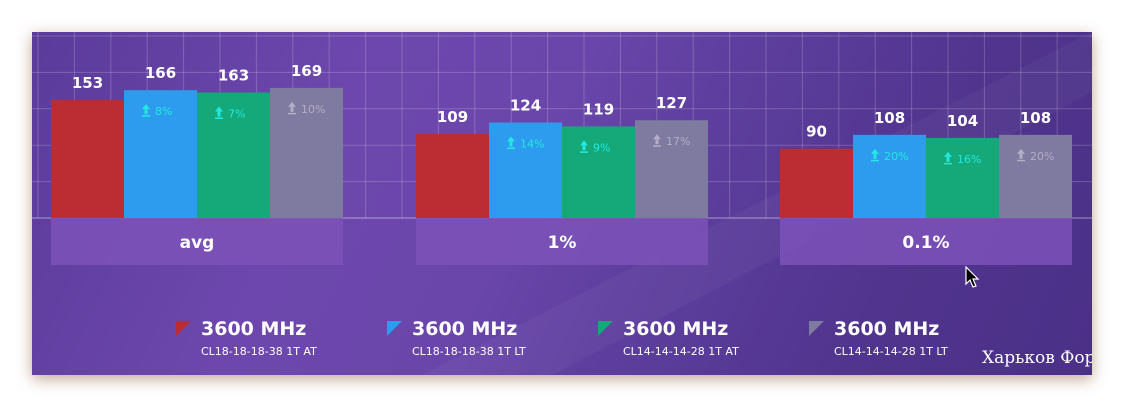  What do you see at coordinates (313, 109) in the screenshot?
I see `delta-label: 10%` at bounding box center [313, 109].